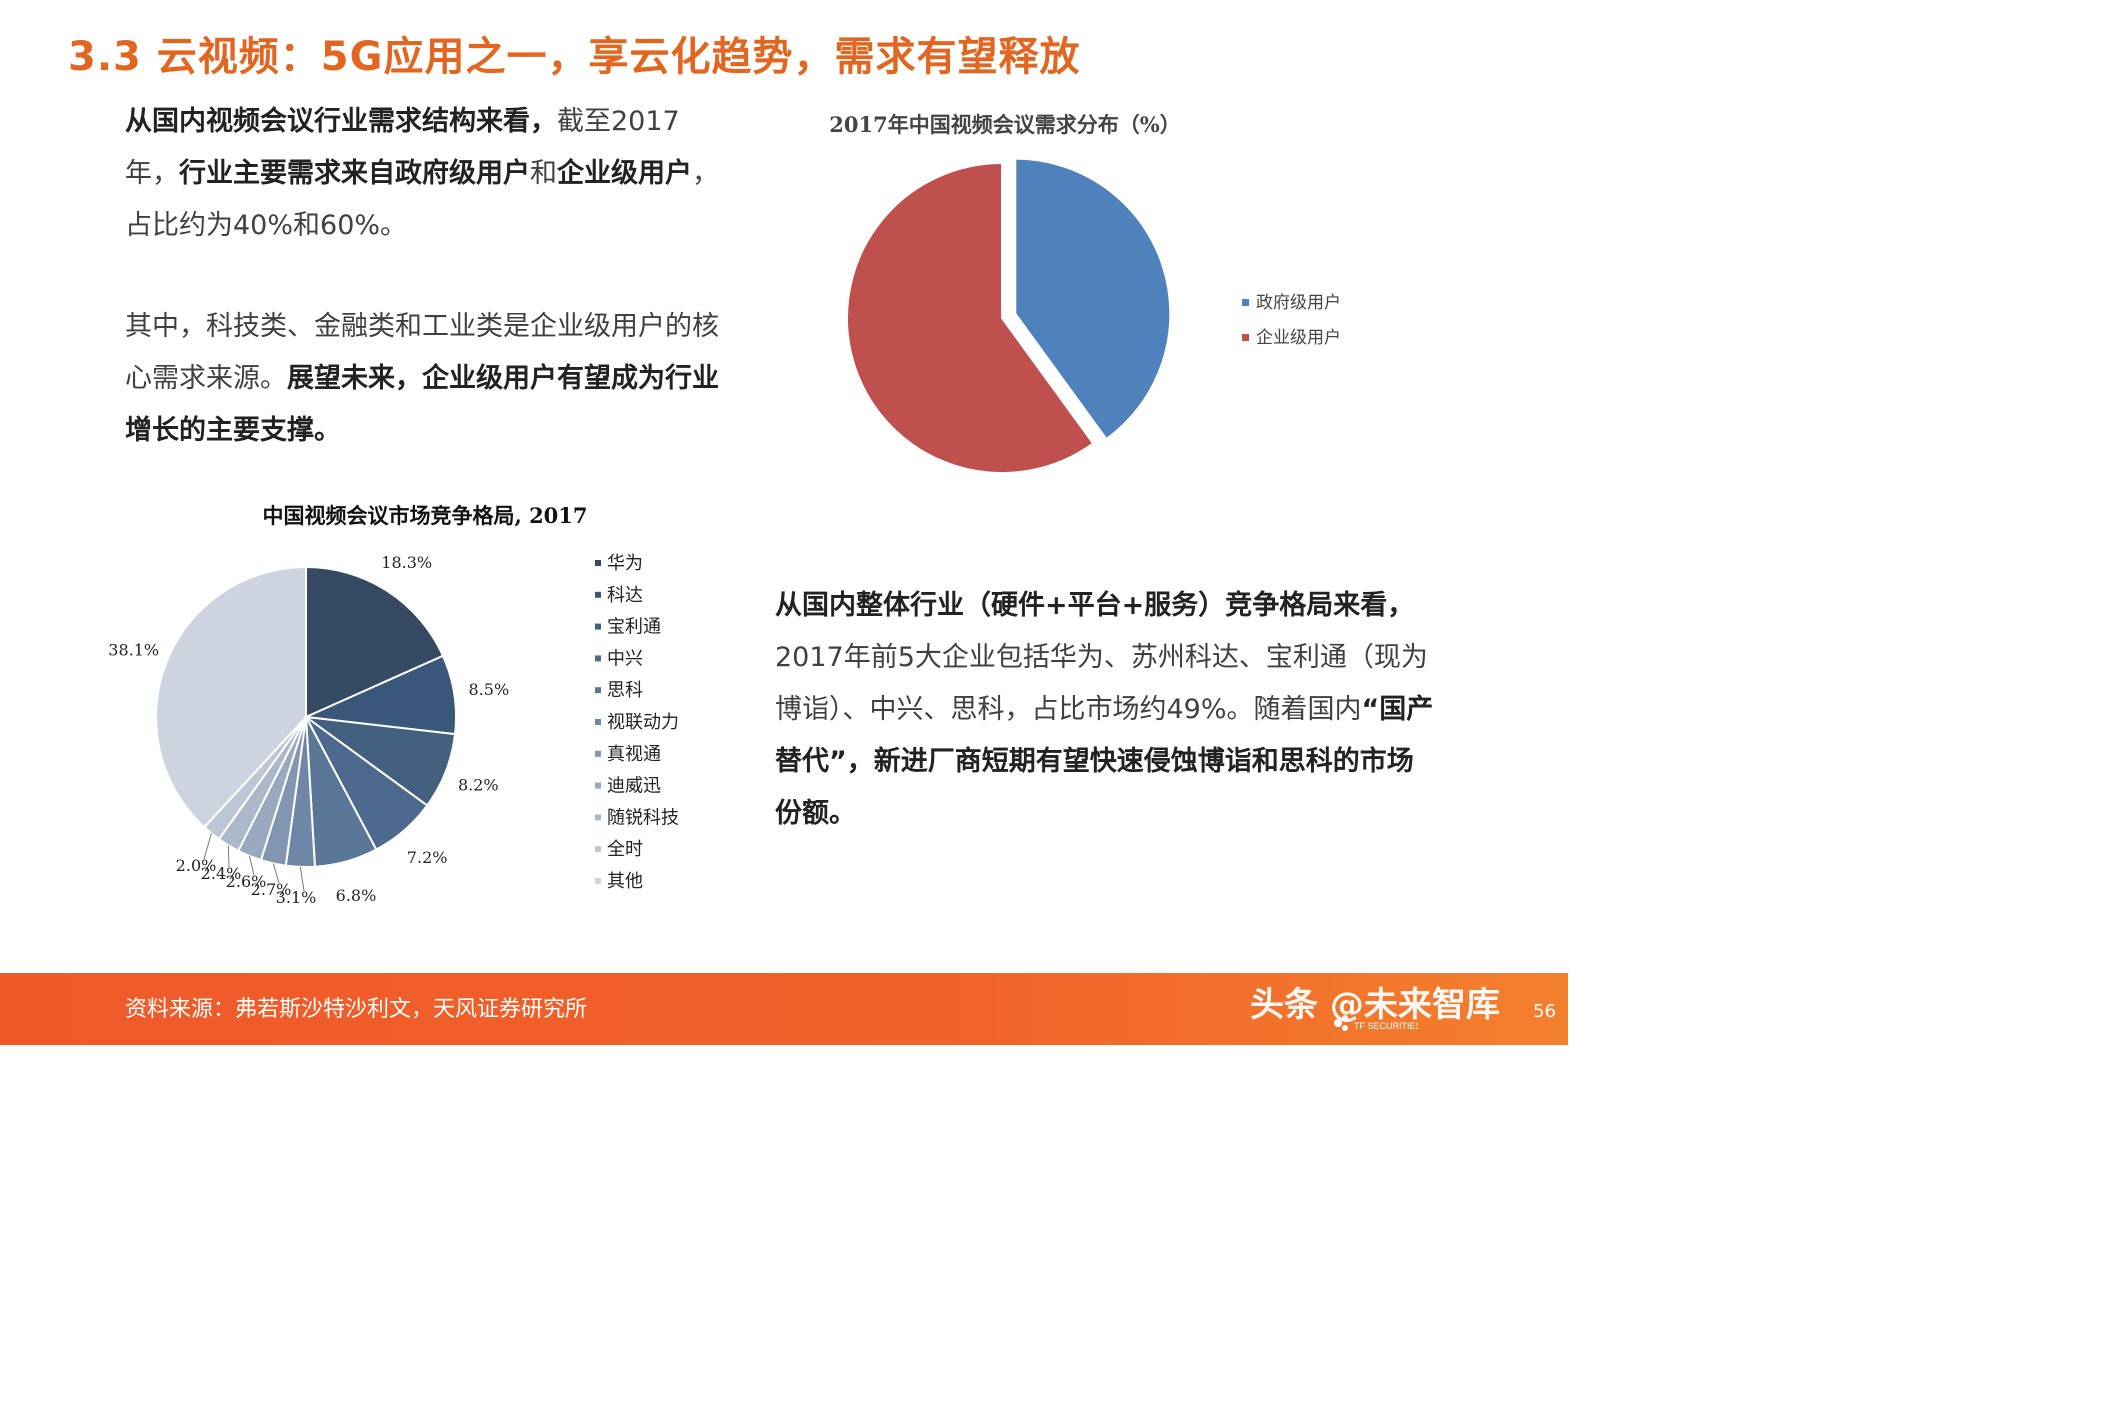 Image resolution: width=2126 pixels, height=1417 pixels. What do you see at coordinates (1104, 761) in the screenshot?
I see `text-run: “国产替代”，新进厂商短期有望快速侵蚀博诣和思科的市场份额。` at bounding box center [1104, 761].